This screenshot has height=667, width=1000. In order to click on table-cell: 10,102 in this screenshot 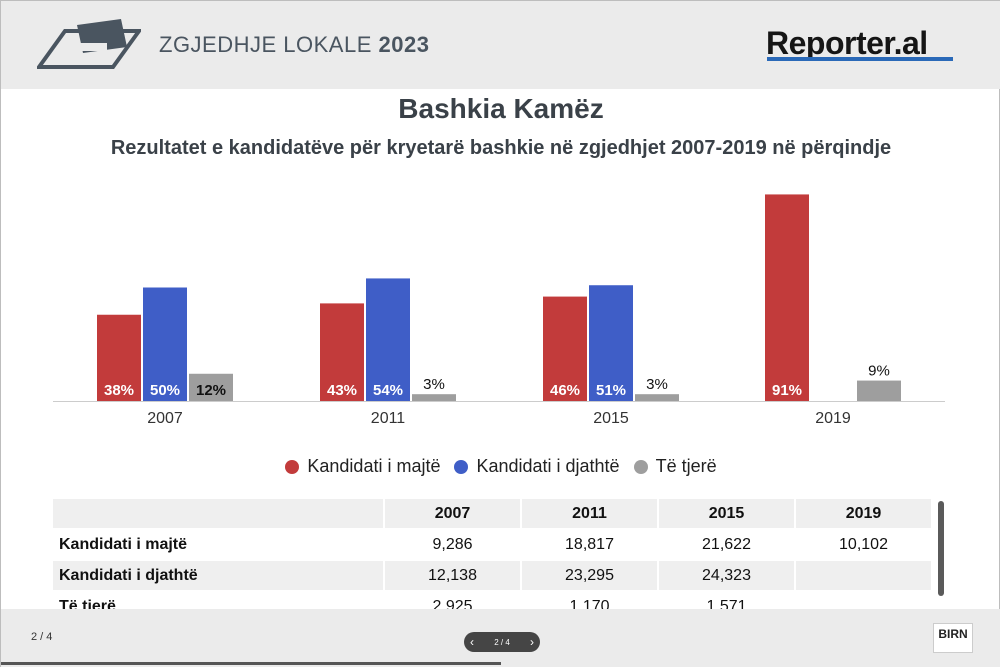, I will do `click(864, 545)`.